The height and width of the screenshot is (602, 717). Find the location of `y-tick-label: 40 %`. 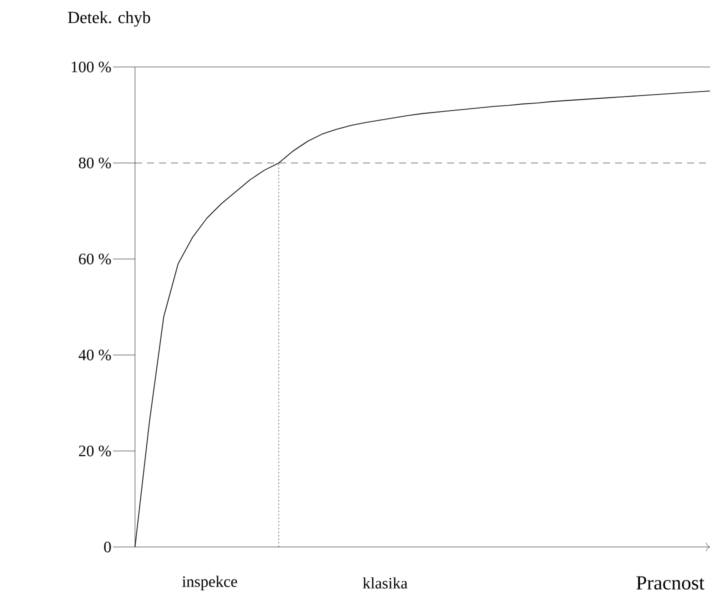

y-tick-label: 40 % is located at coordinates (94, 355).